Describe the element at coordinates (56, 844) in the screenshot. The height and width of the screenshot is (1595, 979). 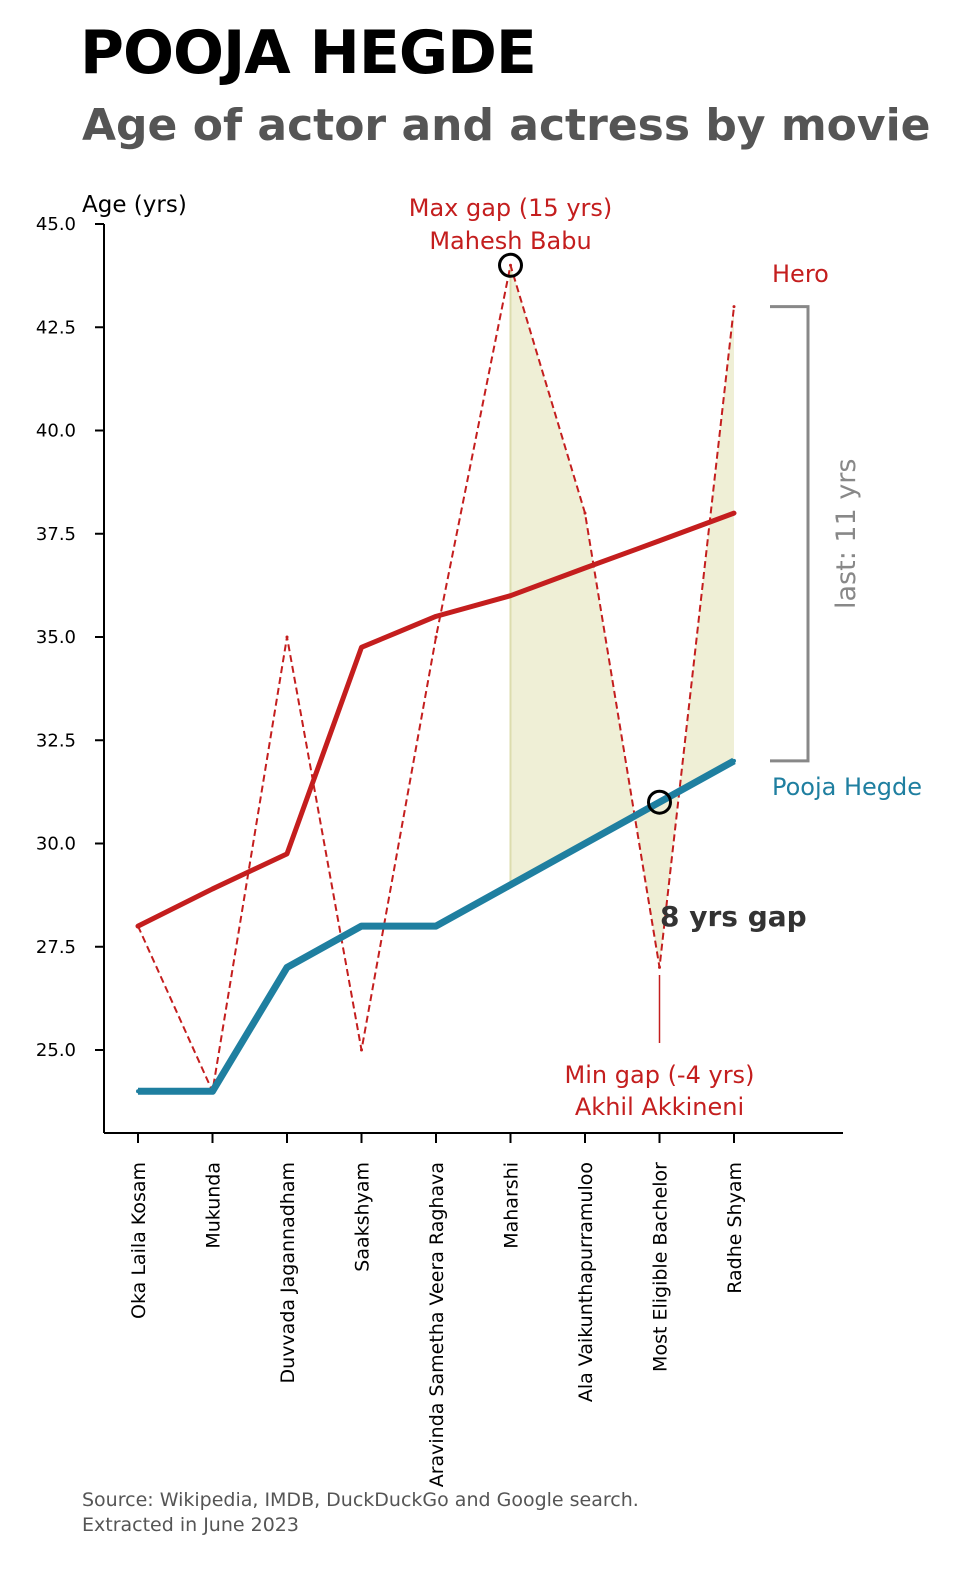
I see `y-tick-label: 30.0` at that location.